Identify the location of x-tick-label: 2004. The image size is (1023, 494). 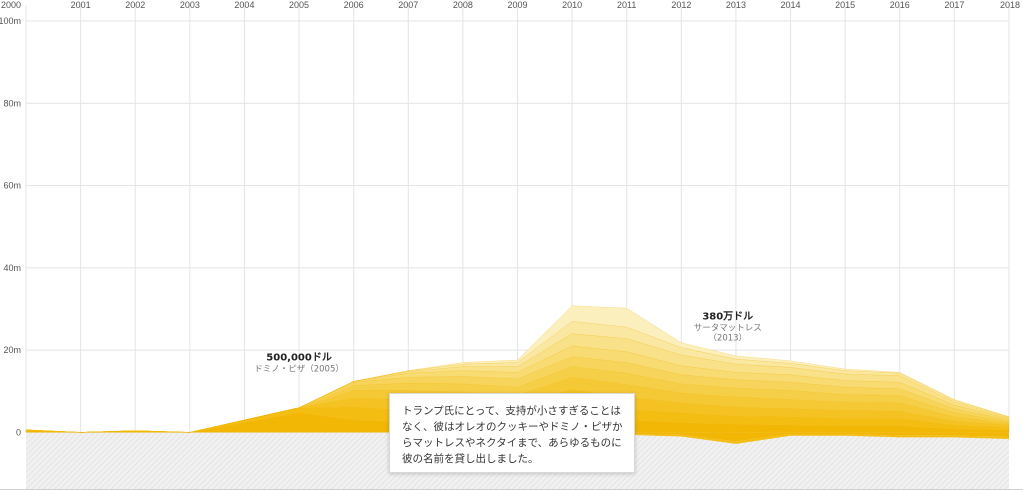
(244, 5).